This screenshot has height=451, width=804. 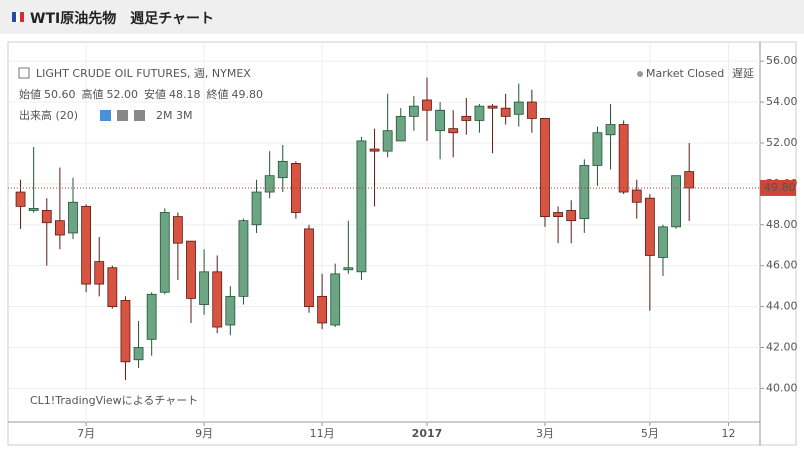 I want to click on ohlc-value: 48.18, so click(x=185, y=94).